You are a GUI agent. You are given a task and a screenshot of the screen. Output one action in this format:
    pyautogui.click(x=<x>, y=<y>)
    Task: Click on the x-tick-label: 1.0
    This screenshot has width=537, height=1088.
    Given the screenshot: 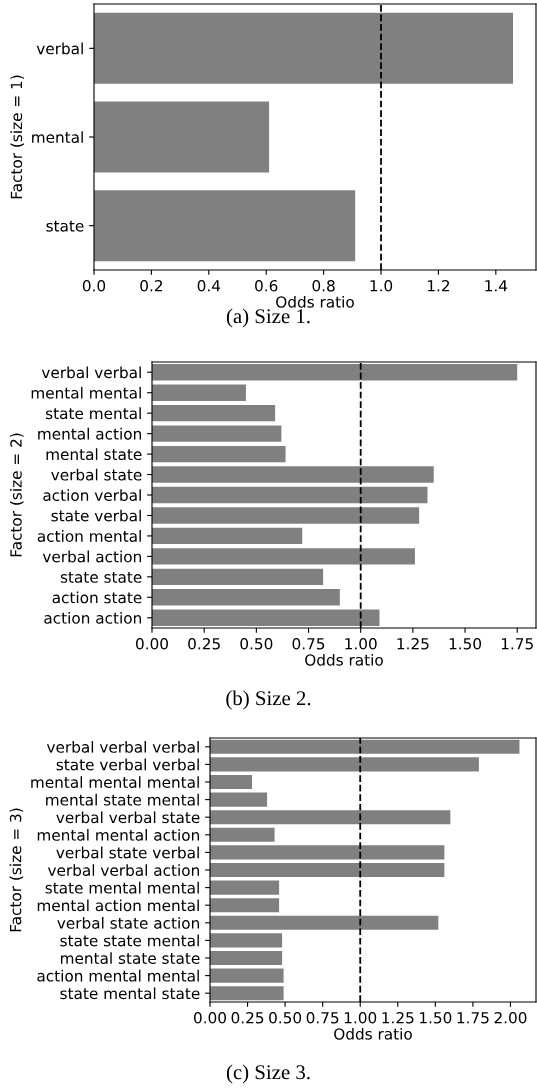 What is the action you would take?
    pyautogui.click(x=381, y=285)
    